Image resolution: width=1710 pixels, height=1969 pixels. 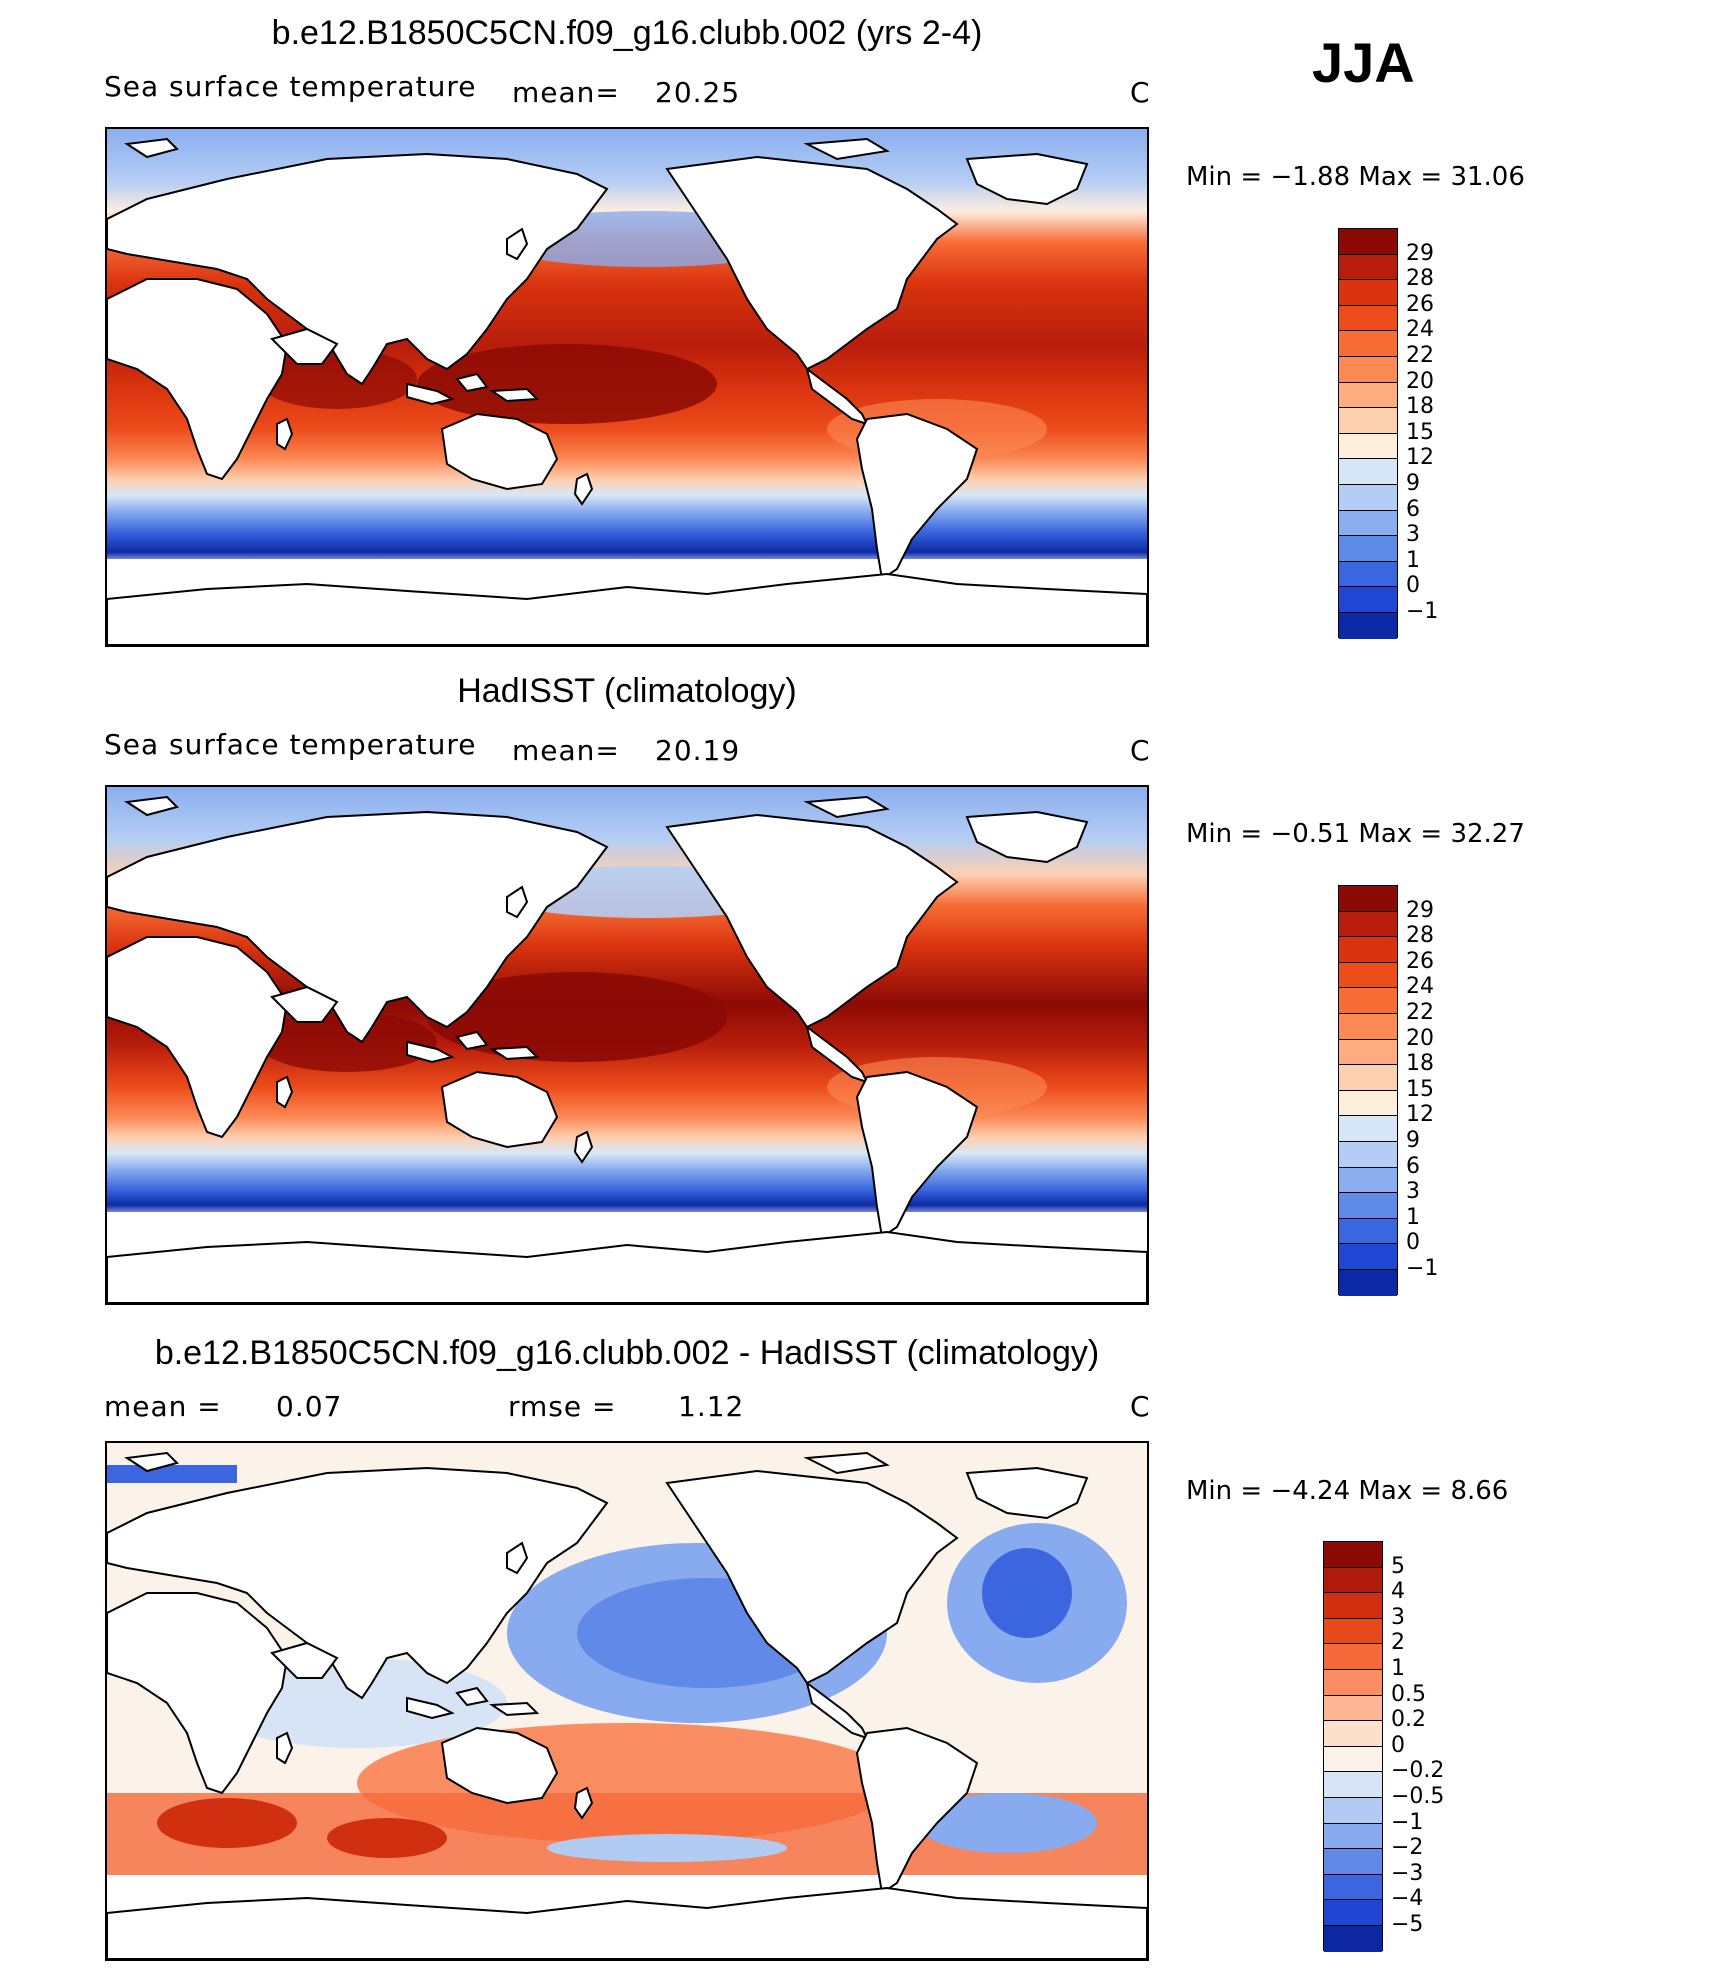 What do you see at coordinates (1355, 834) in the screenshot?
I see `panel-2-minmax: Min = −0.51 Max = 32.27` at bounding box center [1355, 834].